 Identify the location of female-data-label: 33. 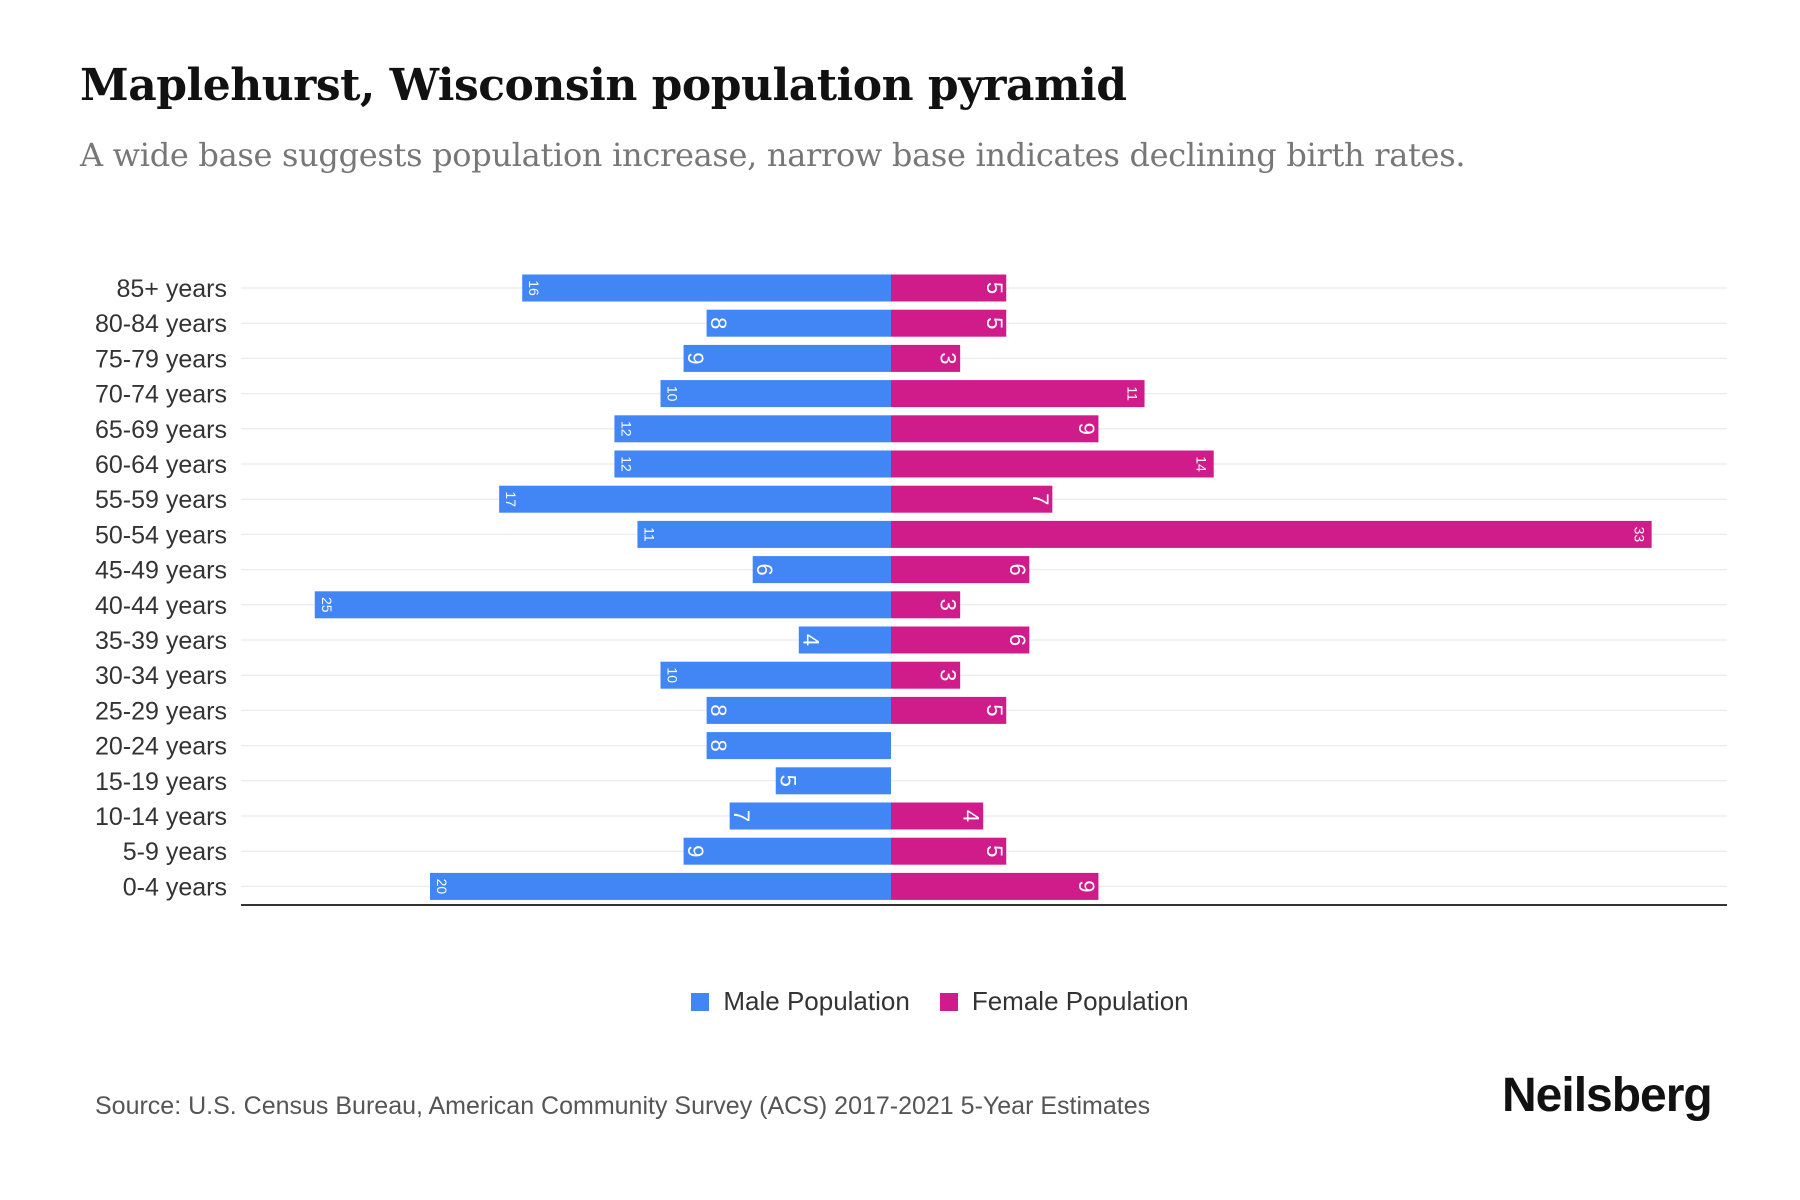
(1640, 535).